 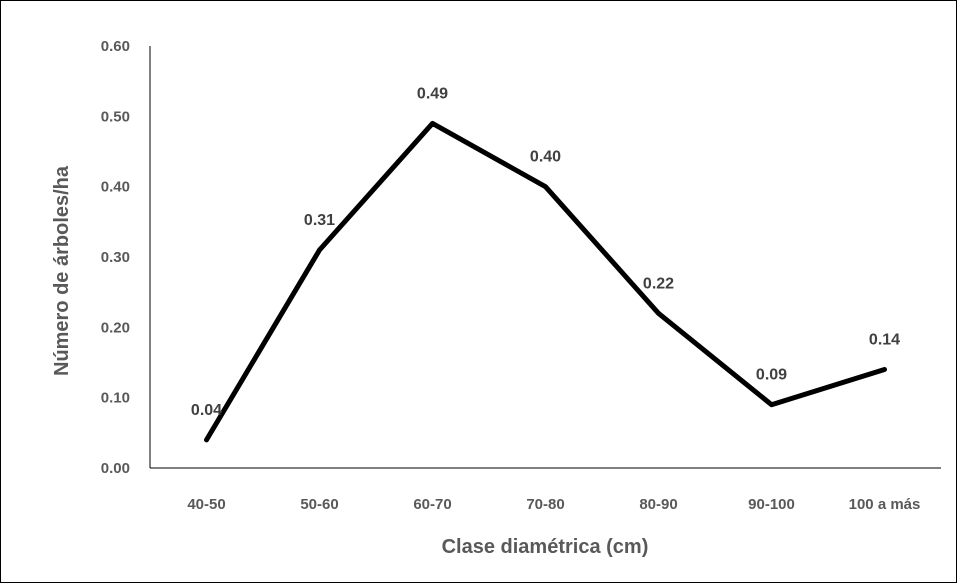 I want to click on x-tick-label: 90-100, so click(x=771, y=504).